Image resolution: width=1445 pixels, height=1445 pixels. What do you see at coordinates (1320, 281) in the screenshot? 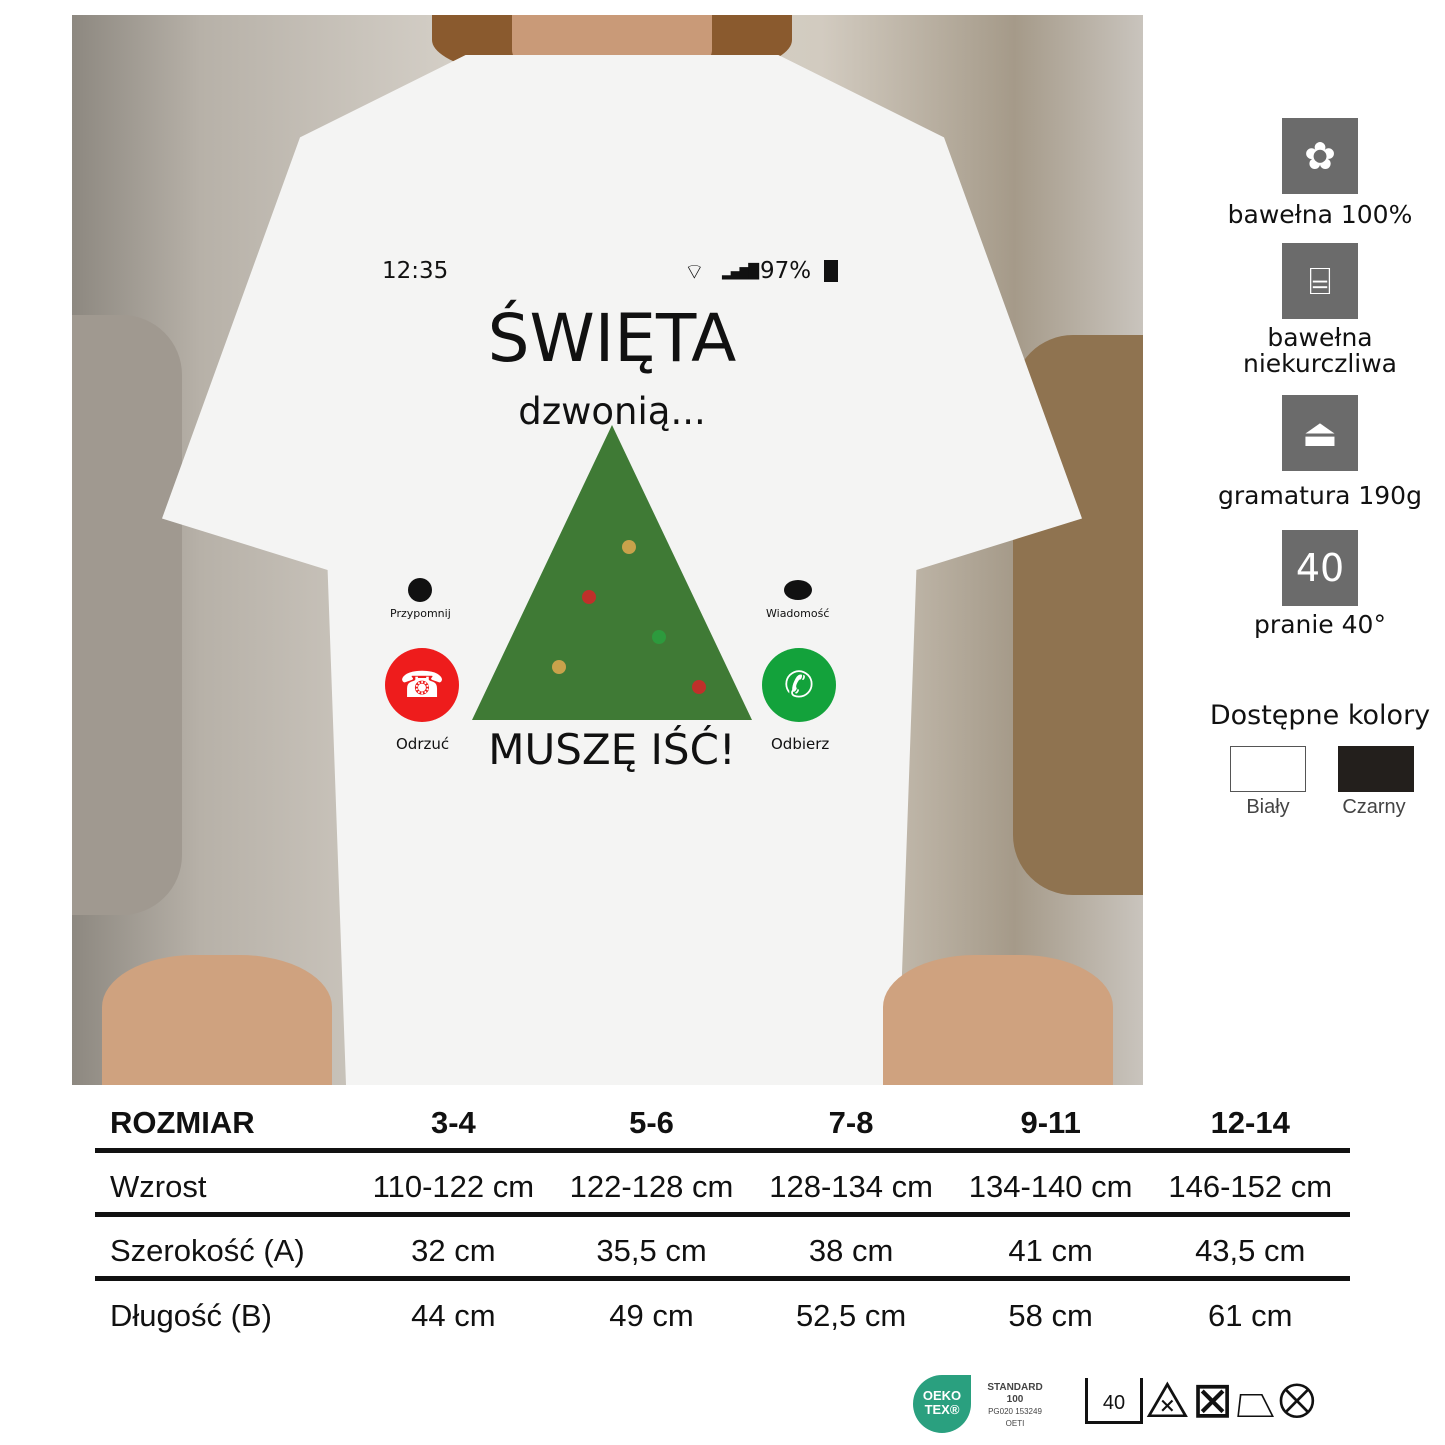
I see `yarn-spool-icon: ⌸` at bounding box center [1320, 281].